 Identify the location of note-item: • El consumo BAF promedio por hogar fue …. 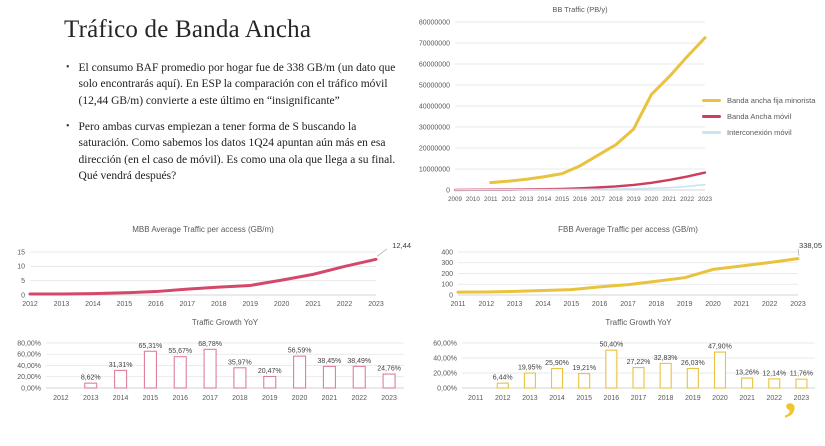
(234, 84).